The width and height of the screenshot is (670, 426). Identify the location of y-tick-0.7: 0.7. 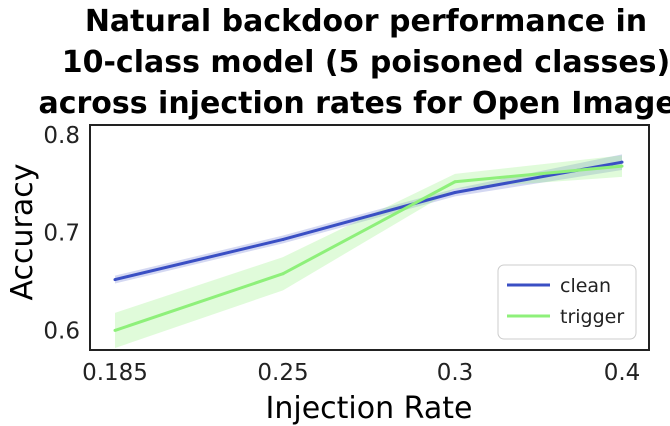
(61, 234).